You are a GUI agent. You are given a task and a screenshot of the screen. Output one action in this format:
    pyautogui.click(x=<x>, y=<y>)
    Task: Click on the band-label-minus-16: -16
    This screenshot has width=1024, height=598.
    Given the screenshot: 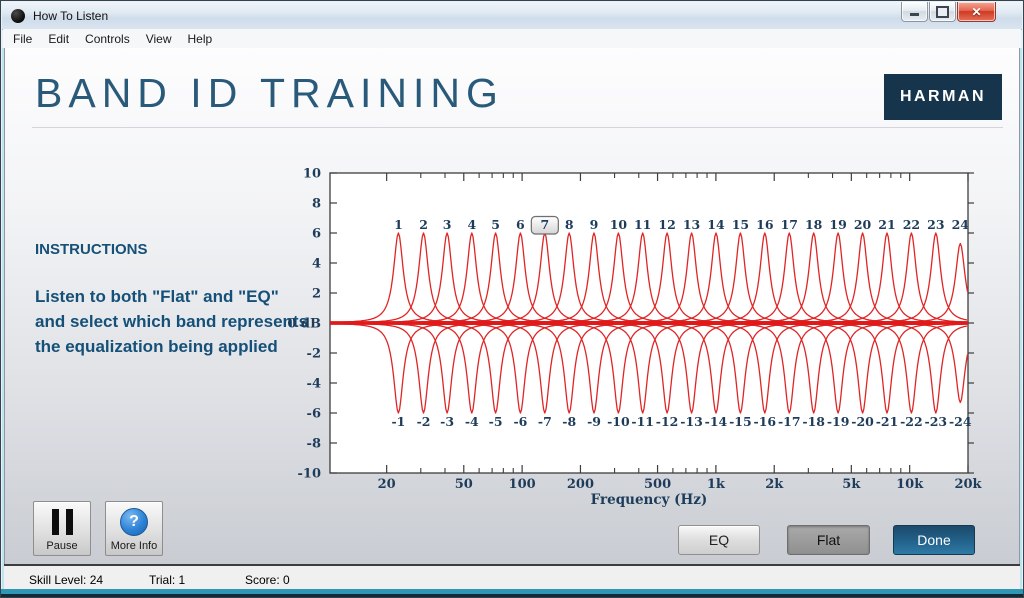 What is the action you would take?
    pyautogui.click(x=765, y=421)
    